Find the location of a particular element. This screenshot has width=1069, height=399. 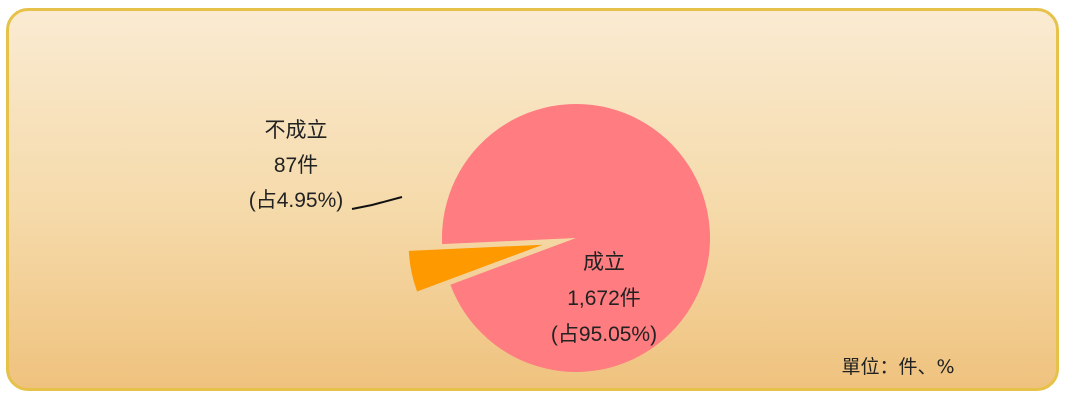

slice-label-small: 不成立 87件 (占4.95%) is located at coordinates (296, 165).